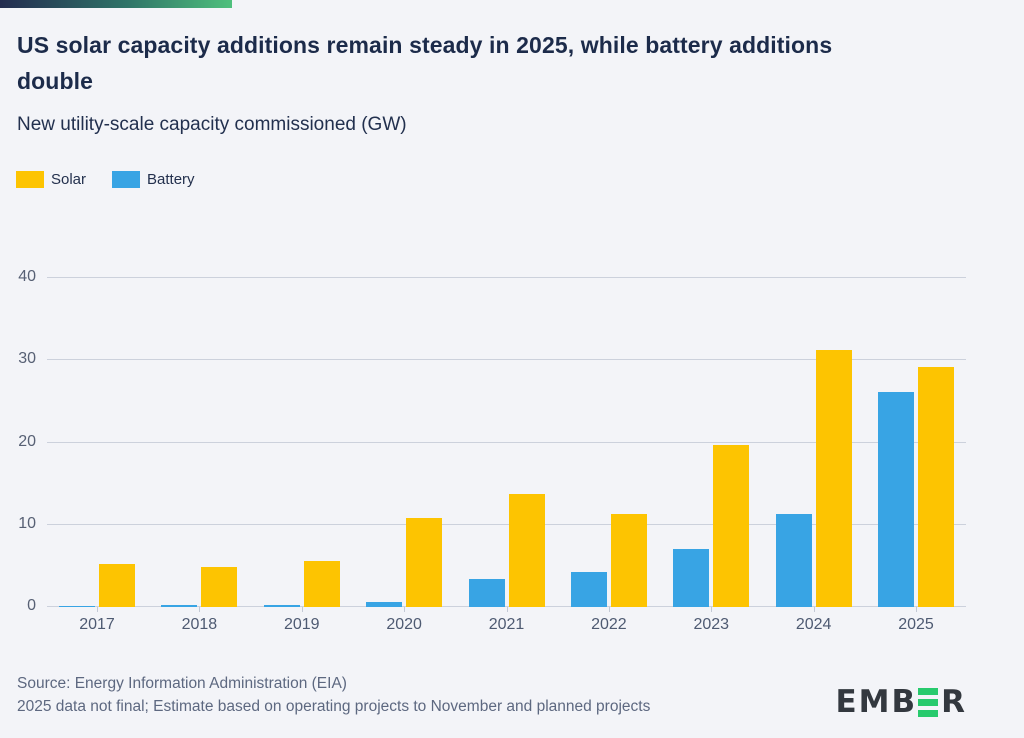  What do you see at coordinates (506, 624) in the screenshot?
I see `x-axis-label: 2021` at bounding box center [506, 624].